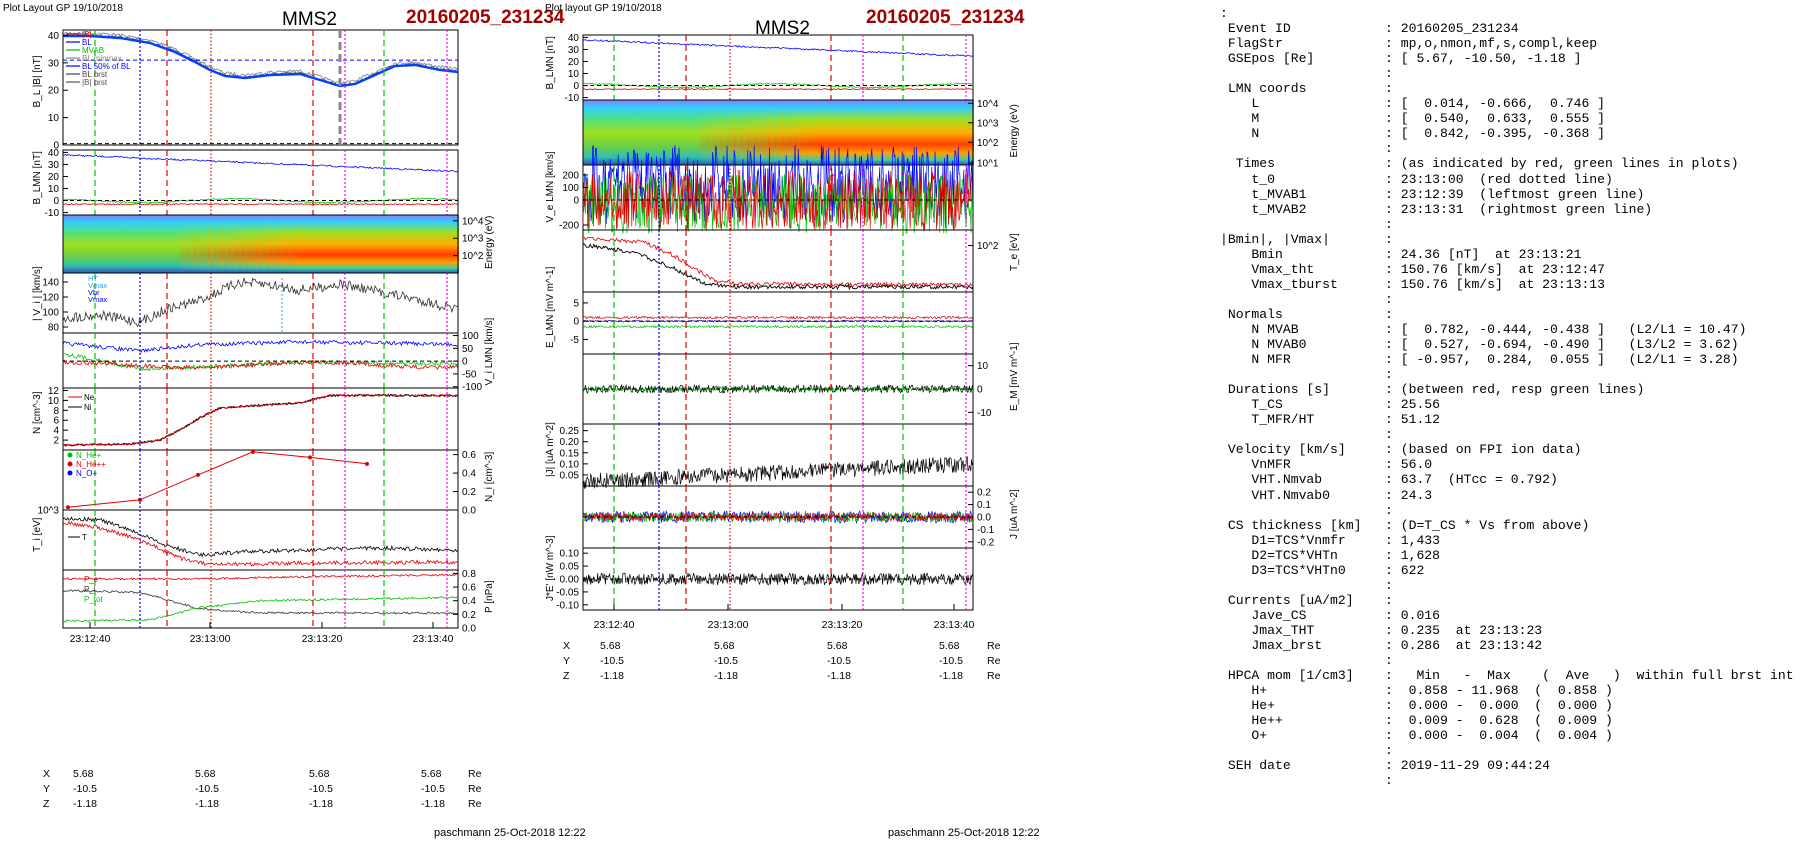  I want to click on vi-magnitude-trace, so click(260, 302).